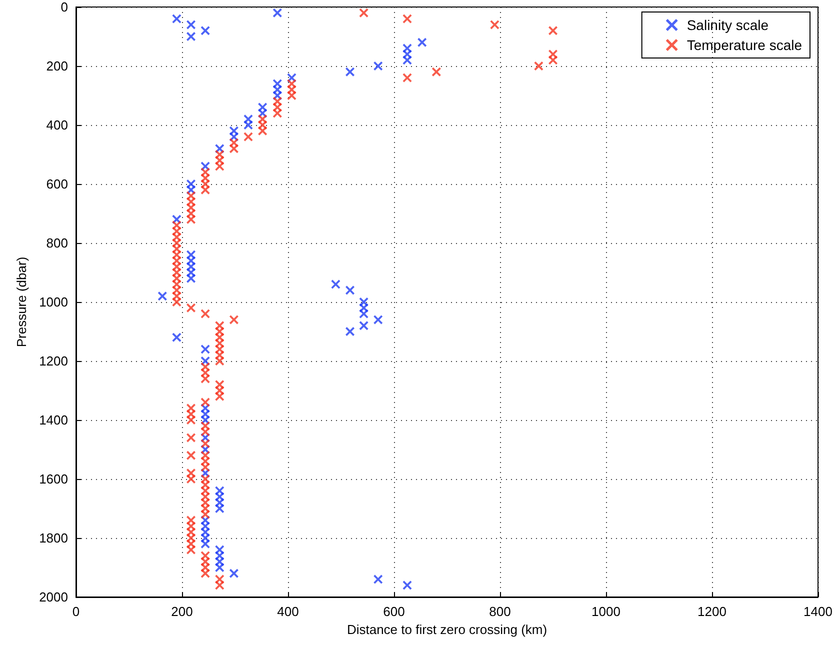  Describe the element at coordinates (394, 611) in the screenshot. I see `x-tick-label: 600` at that location.